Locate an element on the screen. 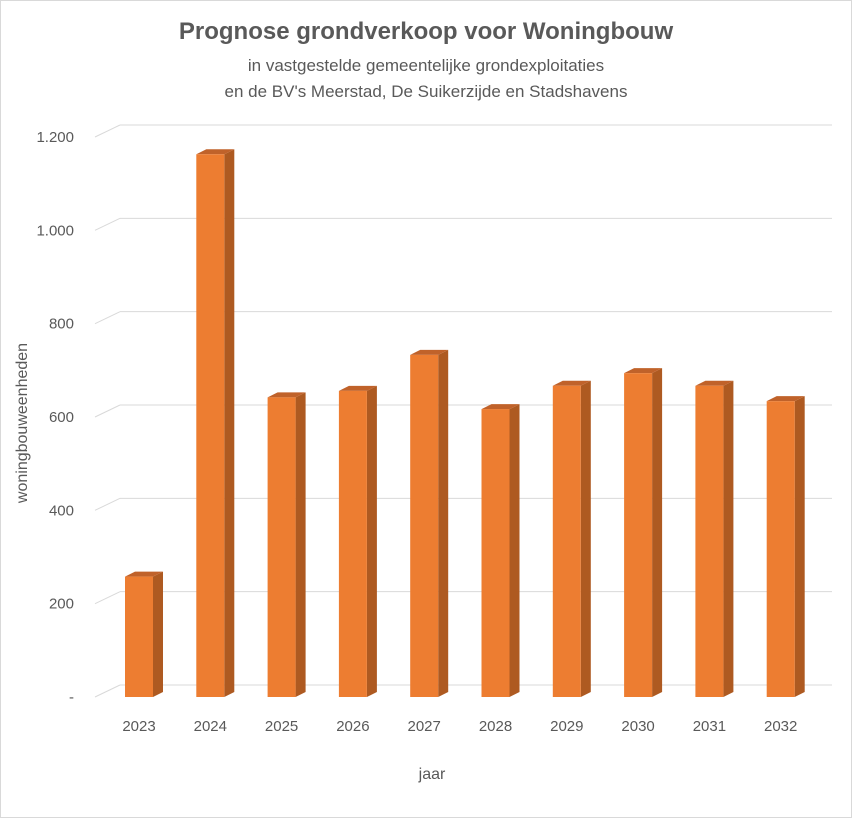 The image size is (852, 818). x-tick-label: 2027 is located at coordinates (424, 726).